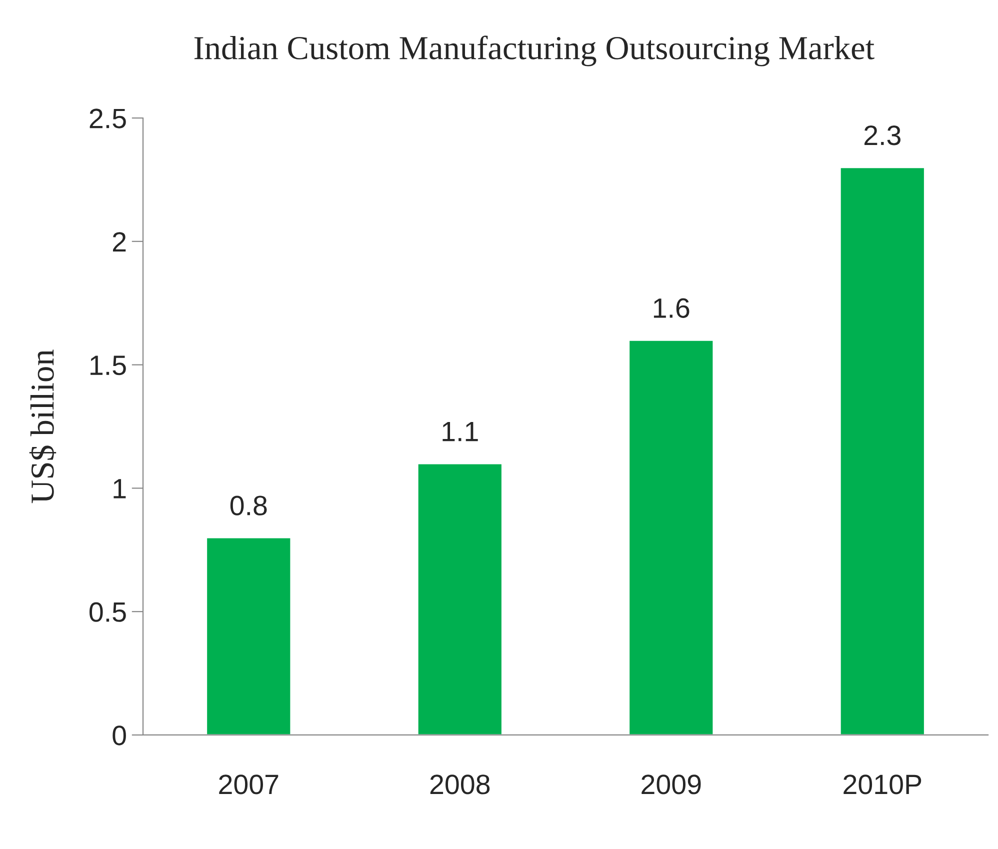 Image resolution: width=998 pixels, height=849 pixels. Describe the element at coordinates (248, 784) in the screenshot. I see `x-tick-label: 2007` at that location.